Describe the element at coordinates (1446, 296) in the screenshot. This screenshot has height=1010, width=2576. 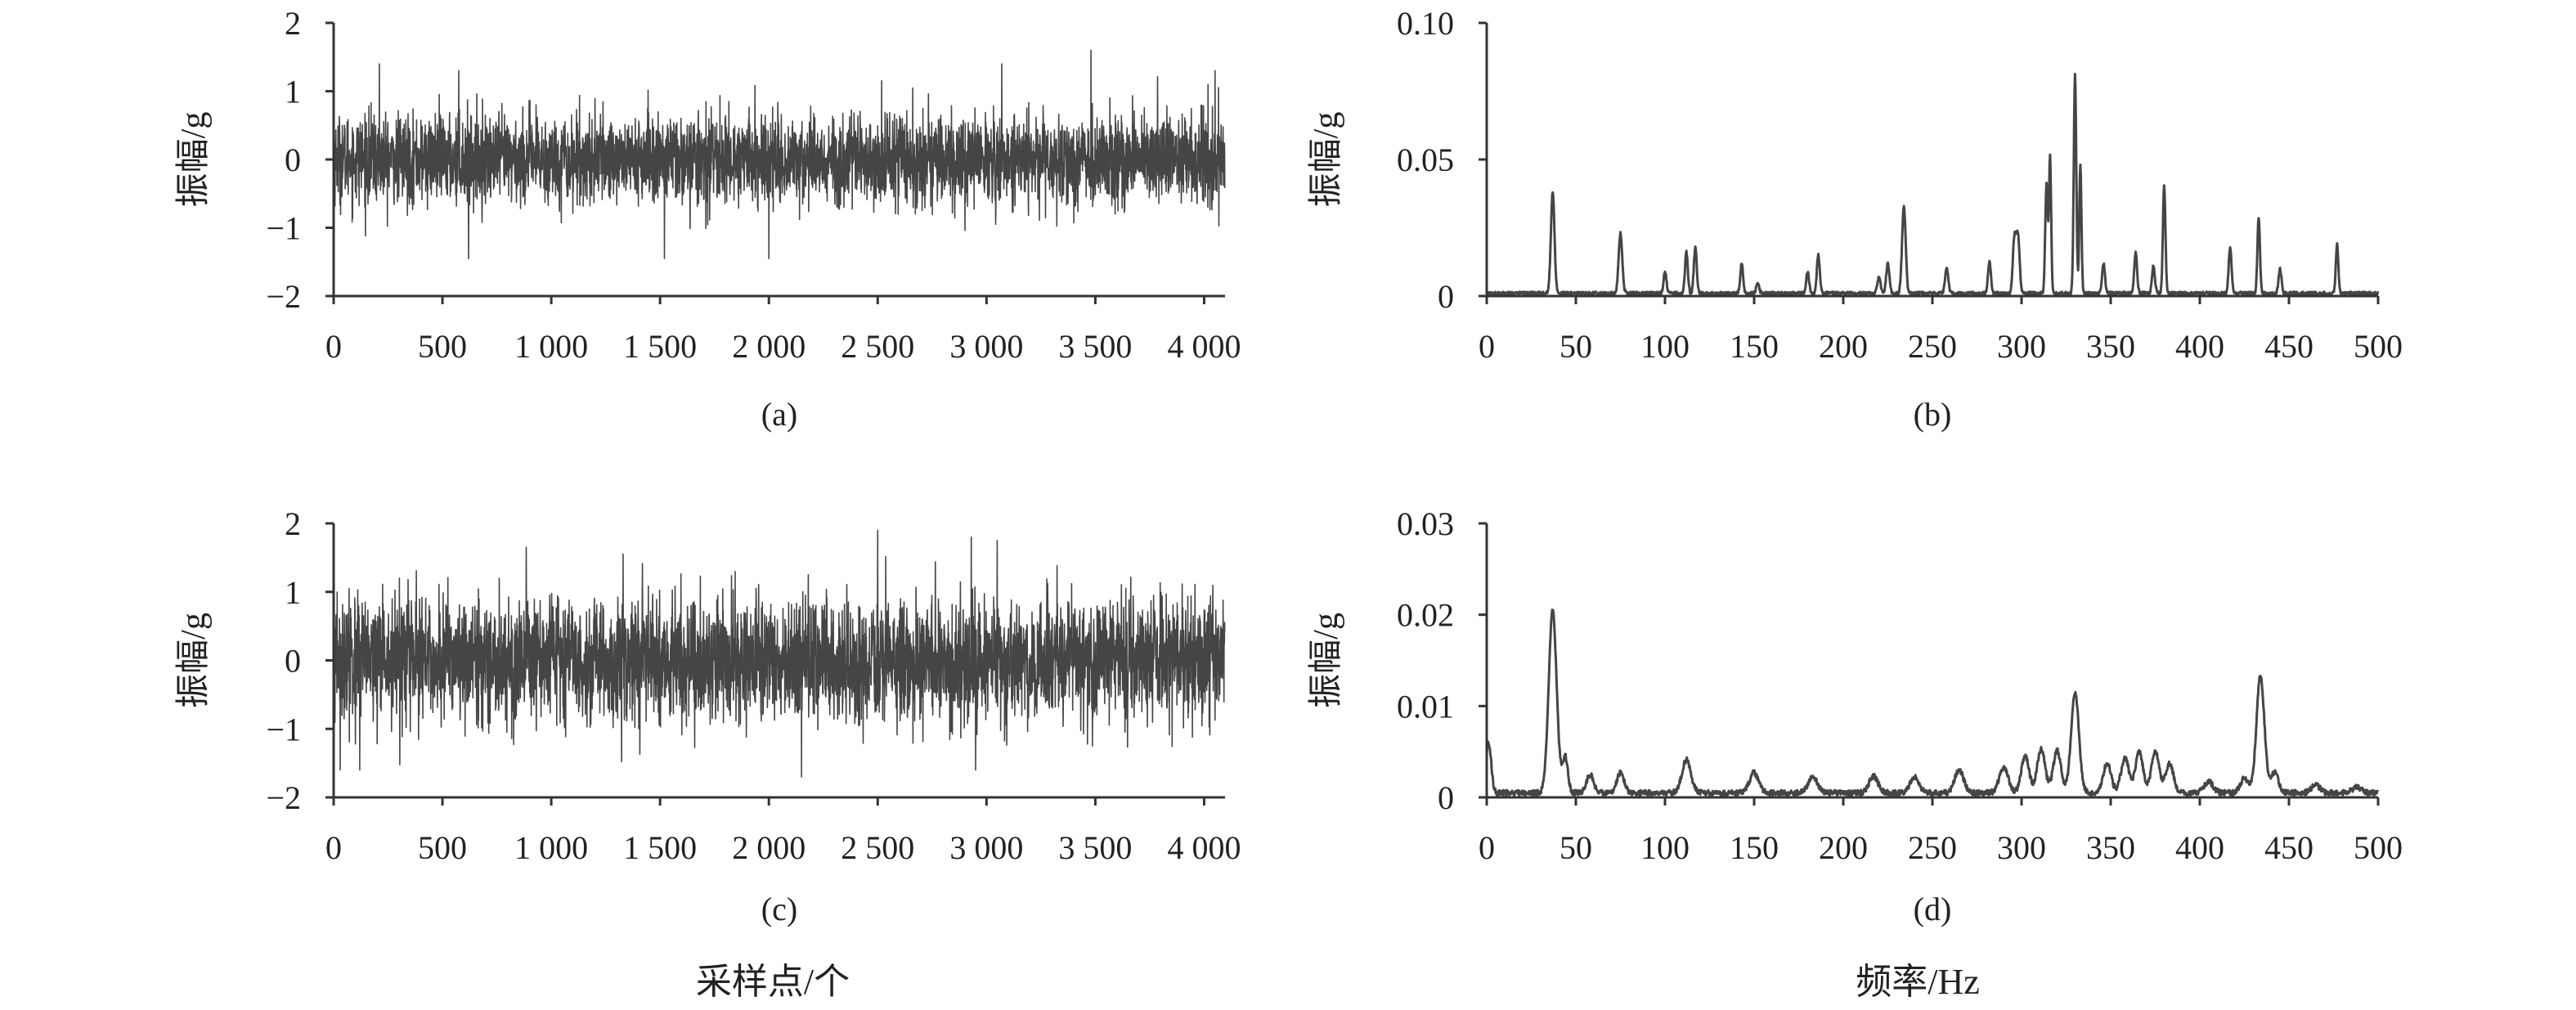
I see `y-tick-label-b: 0` at that location.